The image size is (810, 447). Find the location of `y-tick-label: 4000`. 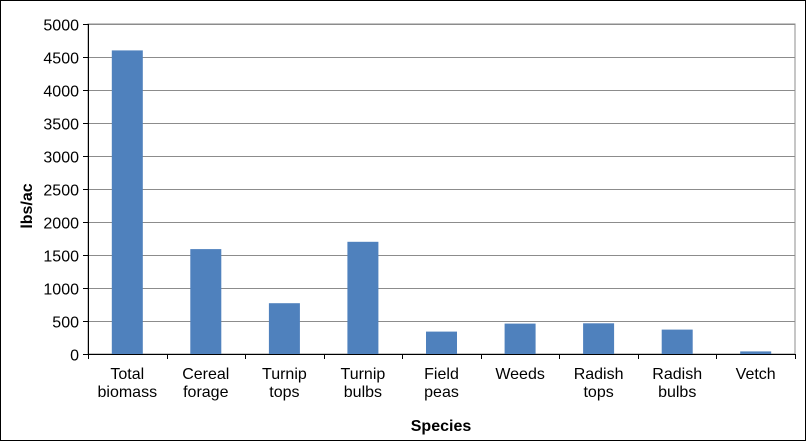

y-tick-label: 4000 is located at coordinates (61, 92).